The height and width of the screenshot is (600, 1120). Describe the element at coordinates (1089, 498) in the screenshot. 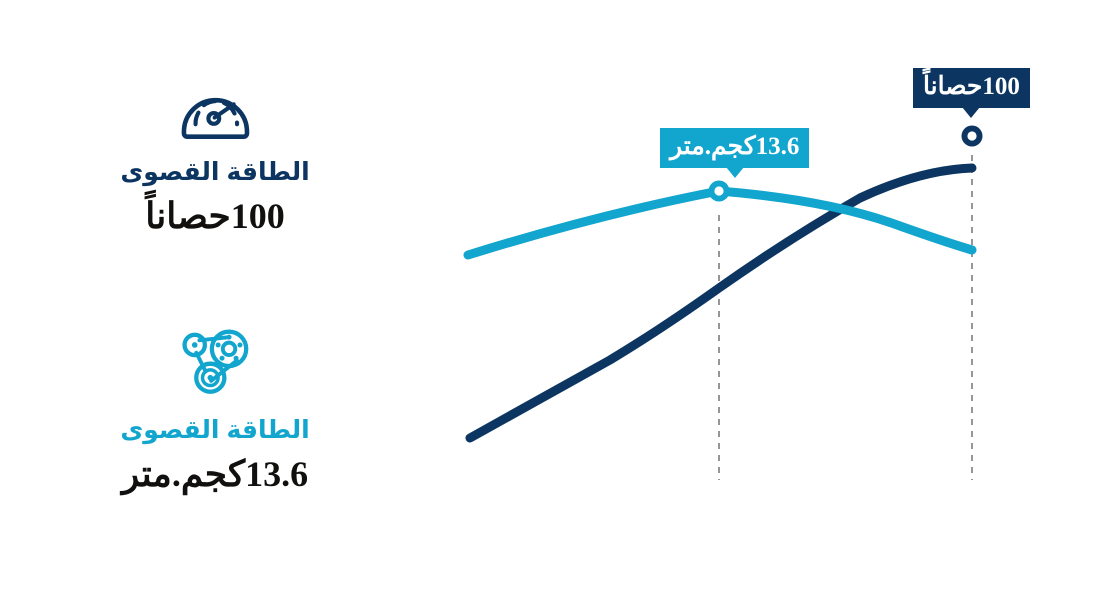

I see `x-tick-3500-value: 3,500` at that location.